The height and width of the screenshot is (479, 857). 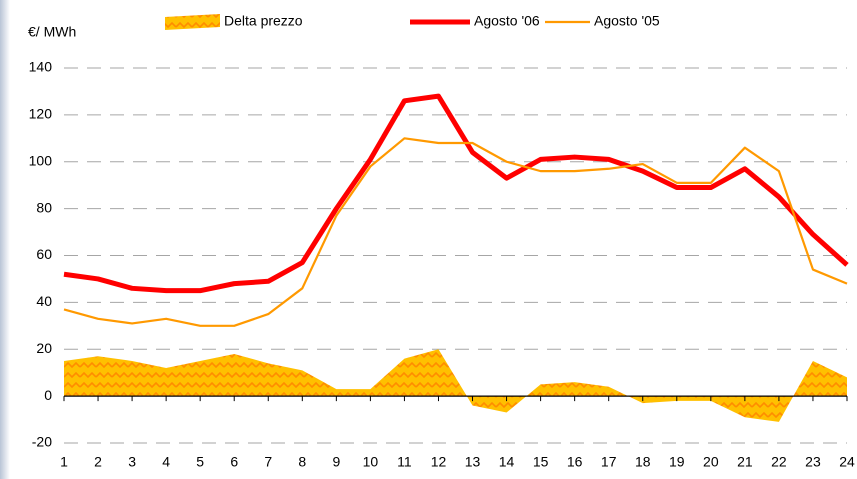 What do you see at coordinates (268, 462) in the screenshot?
I see `x-tick-label: 7` at bounding box center [268, 462].